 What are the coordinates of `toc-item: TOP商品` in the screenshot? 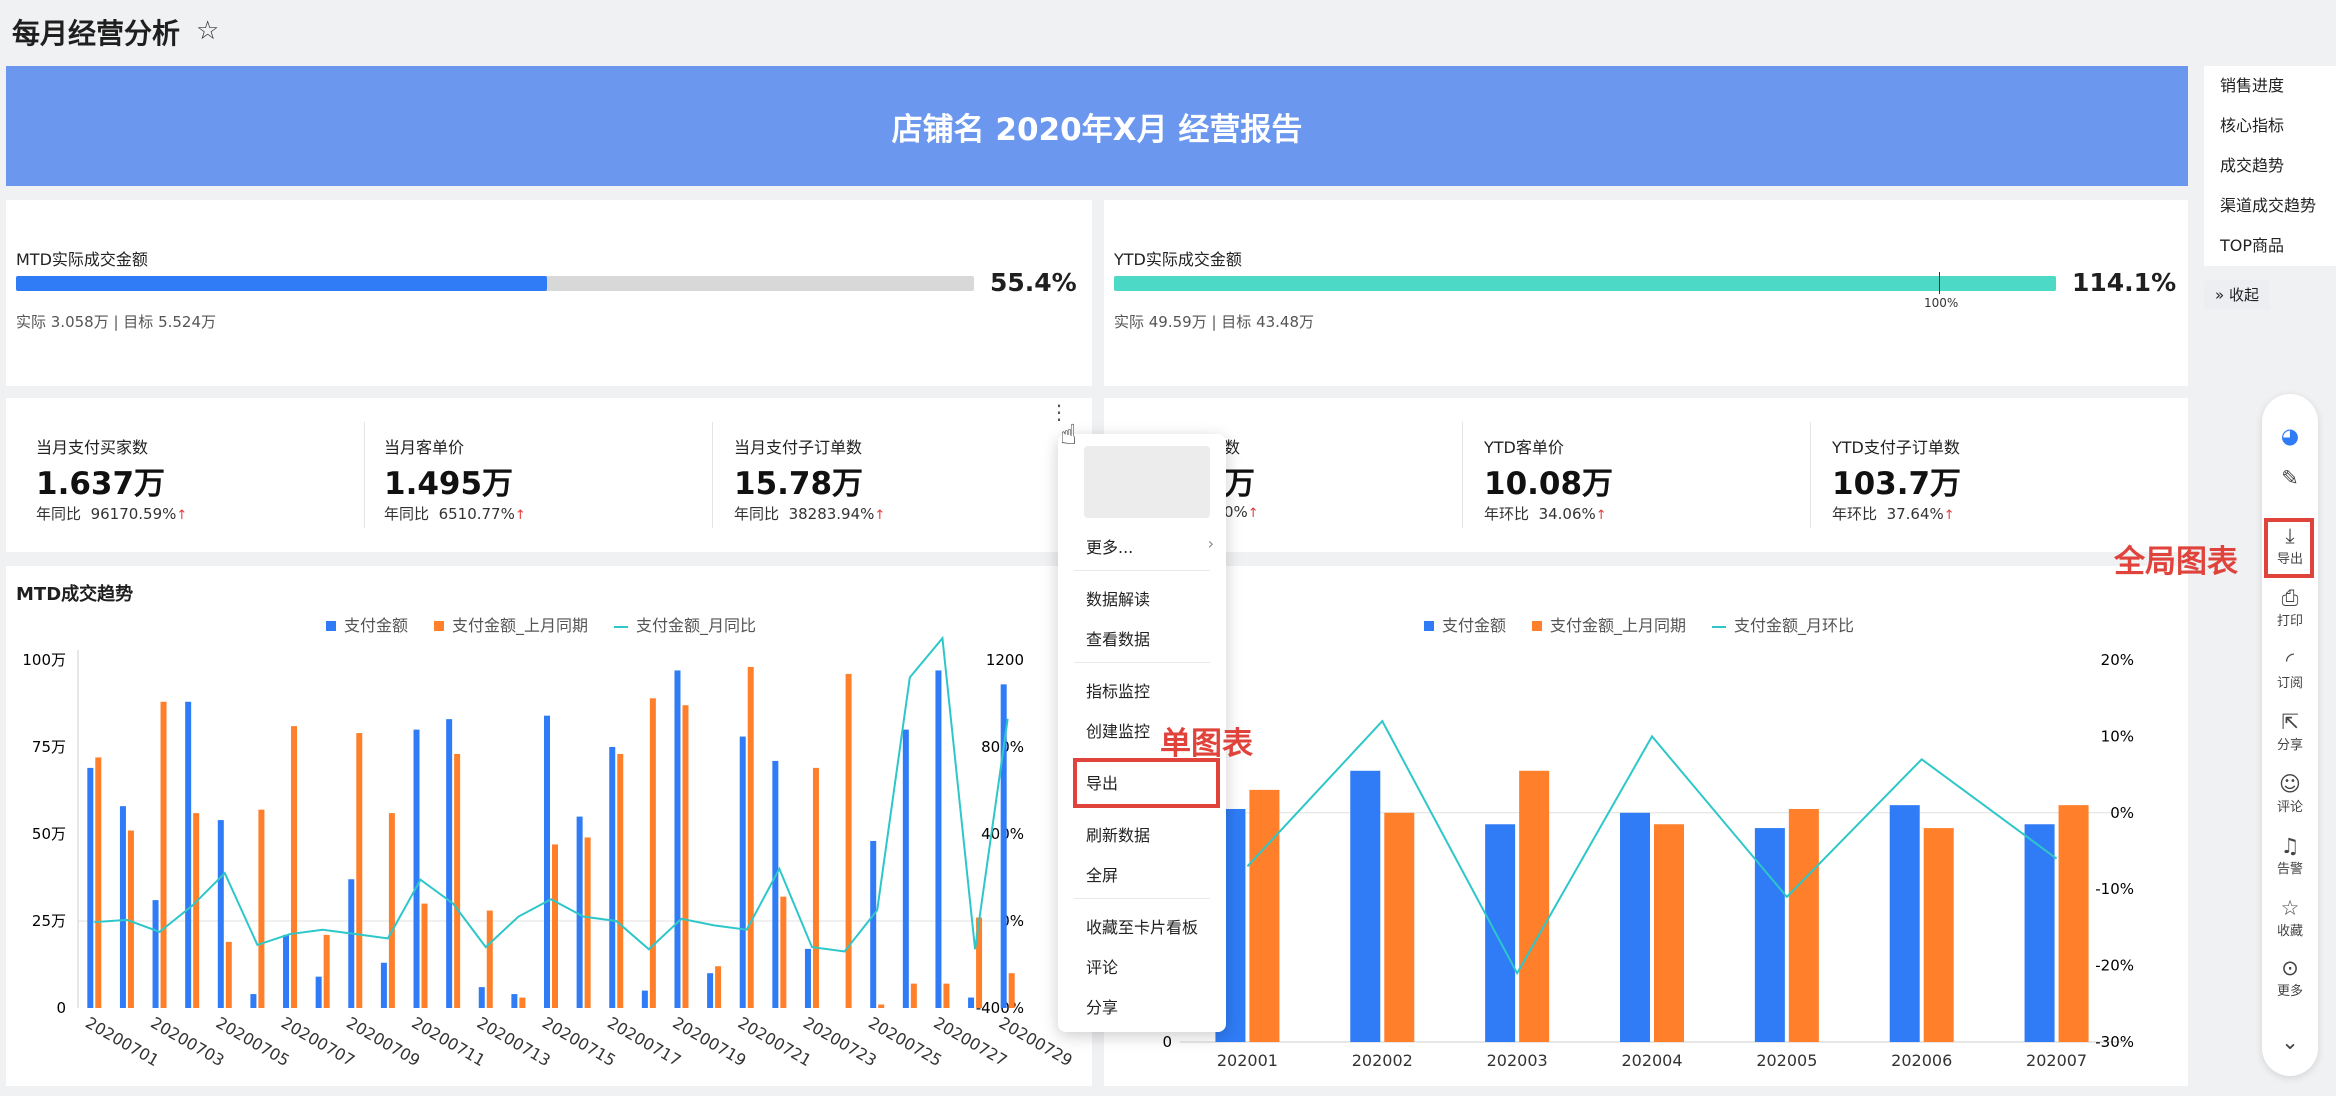 It's located at (2252, 245).